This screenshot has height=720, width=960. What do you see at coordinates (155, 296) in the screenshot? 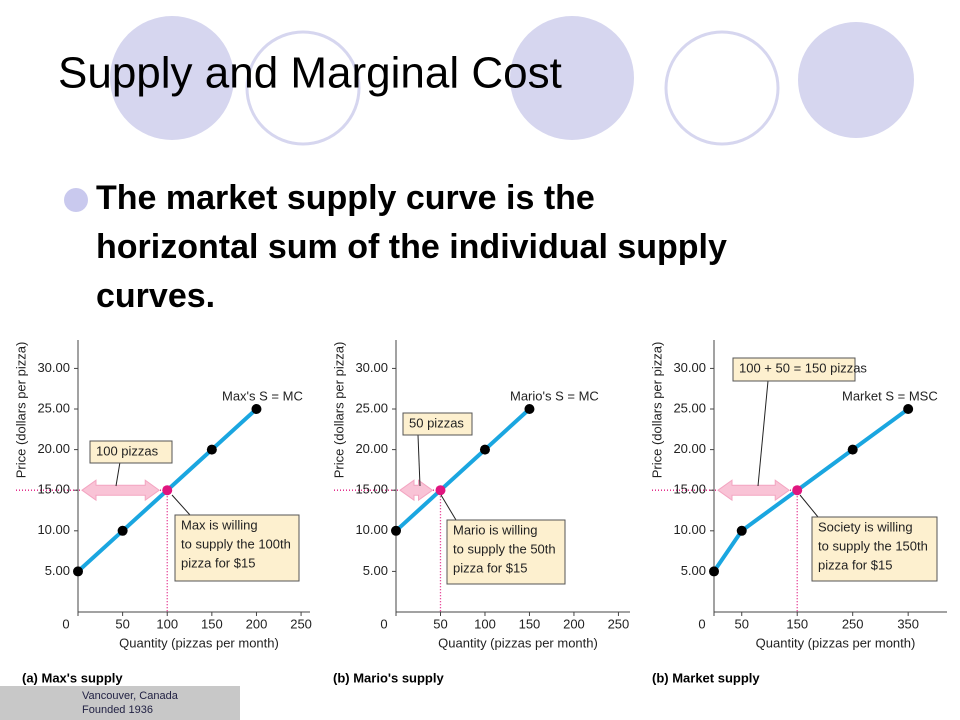
I see `bullet-text: curves.` at bounding box center [155, 296].